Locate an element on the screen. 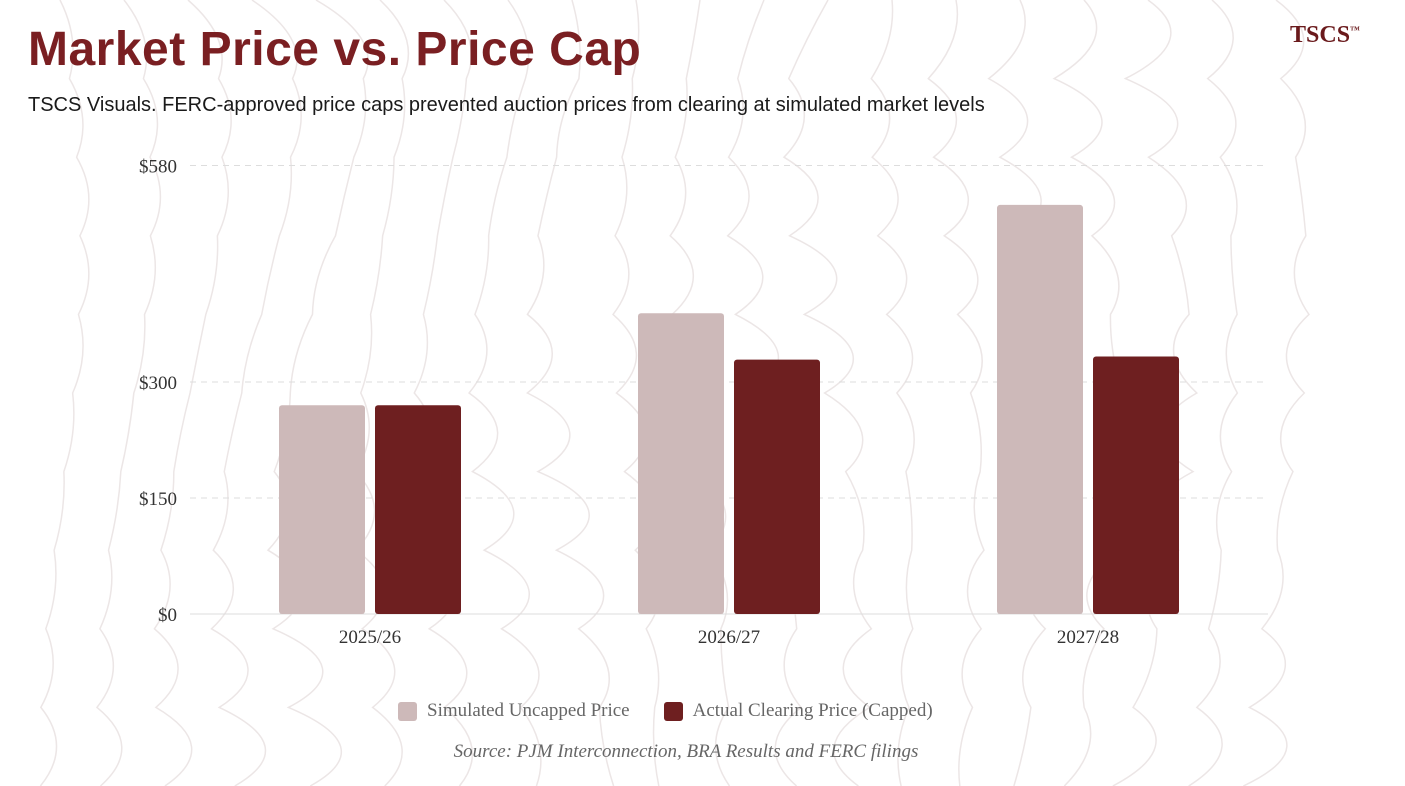 The width and height of the screenshot is (1405, 786). logo-text: TSCS is located at coordinates (1320, 35).